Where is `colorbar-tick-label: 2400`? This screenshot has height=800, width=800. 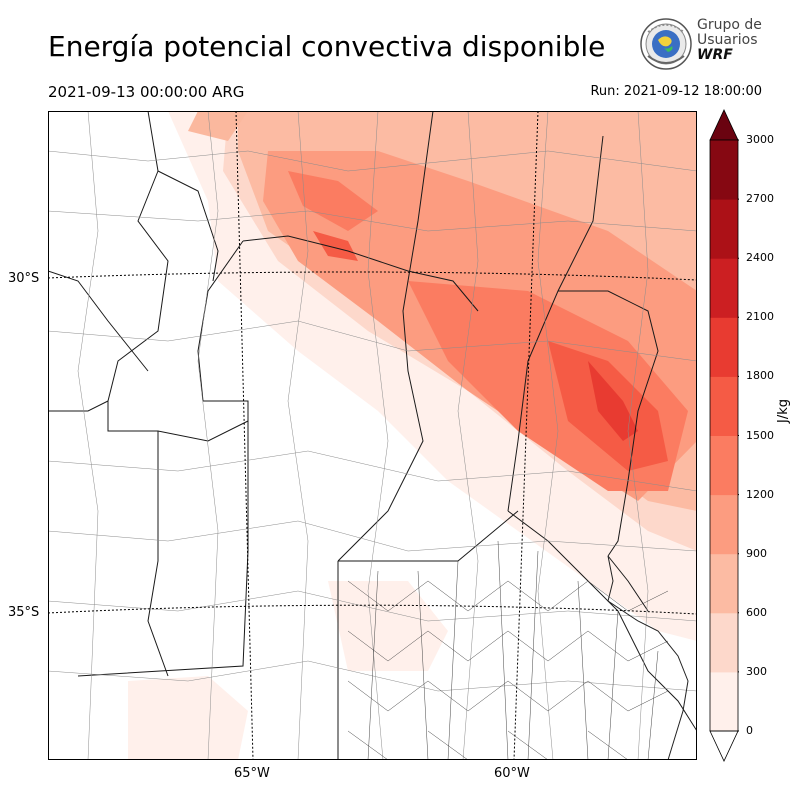 colorbar-tick-label: 2400 is located at coordinates (760, 258).